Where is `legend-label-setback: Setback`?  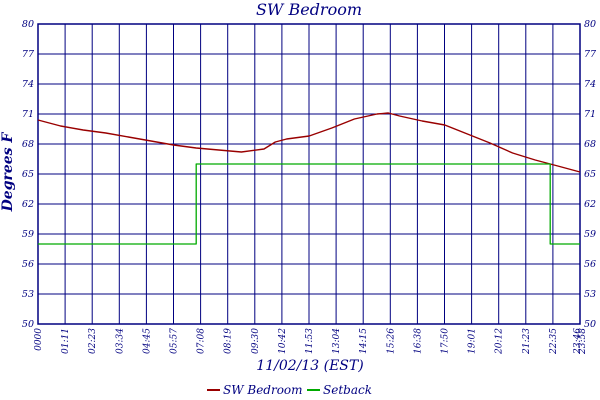 legend-label-setback: Setback is located at coordinates (347, 390).